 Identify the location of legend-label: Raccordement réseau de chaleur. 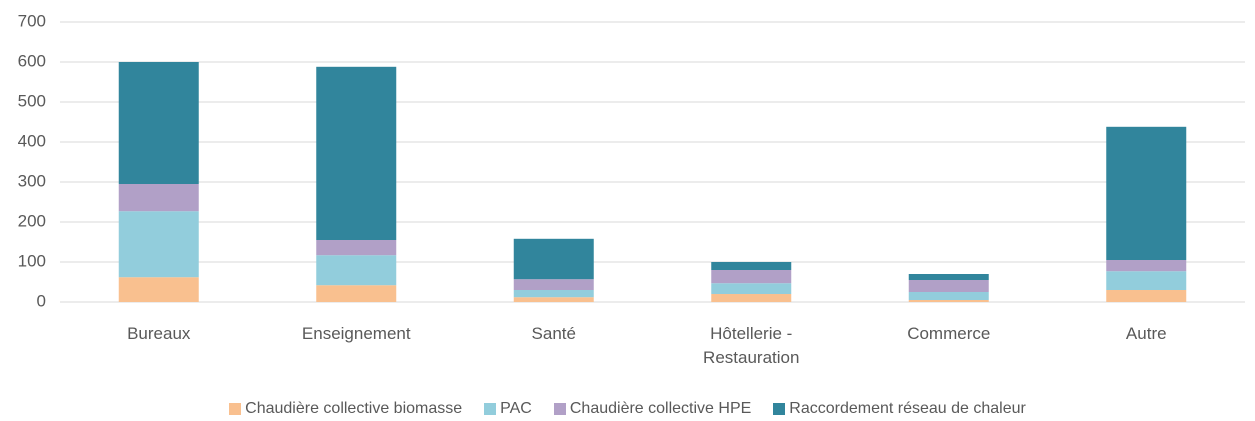
(907, 408).